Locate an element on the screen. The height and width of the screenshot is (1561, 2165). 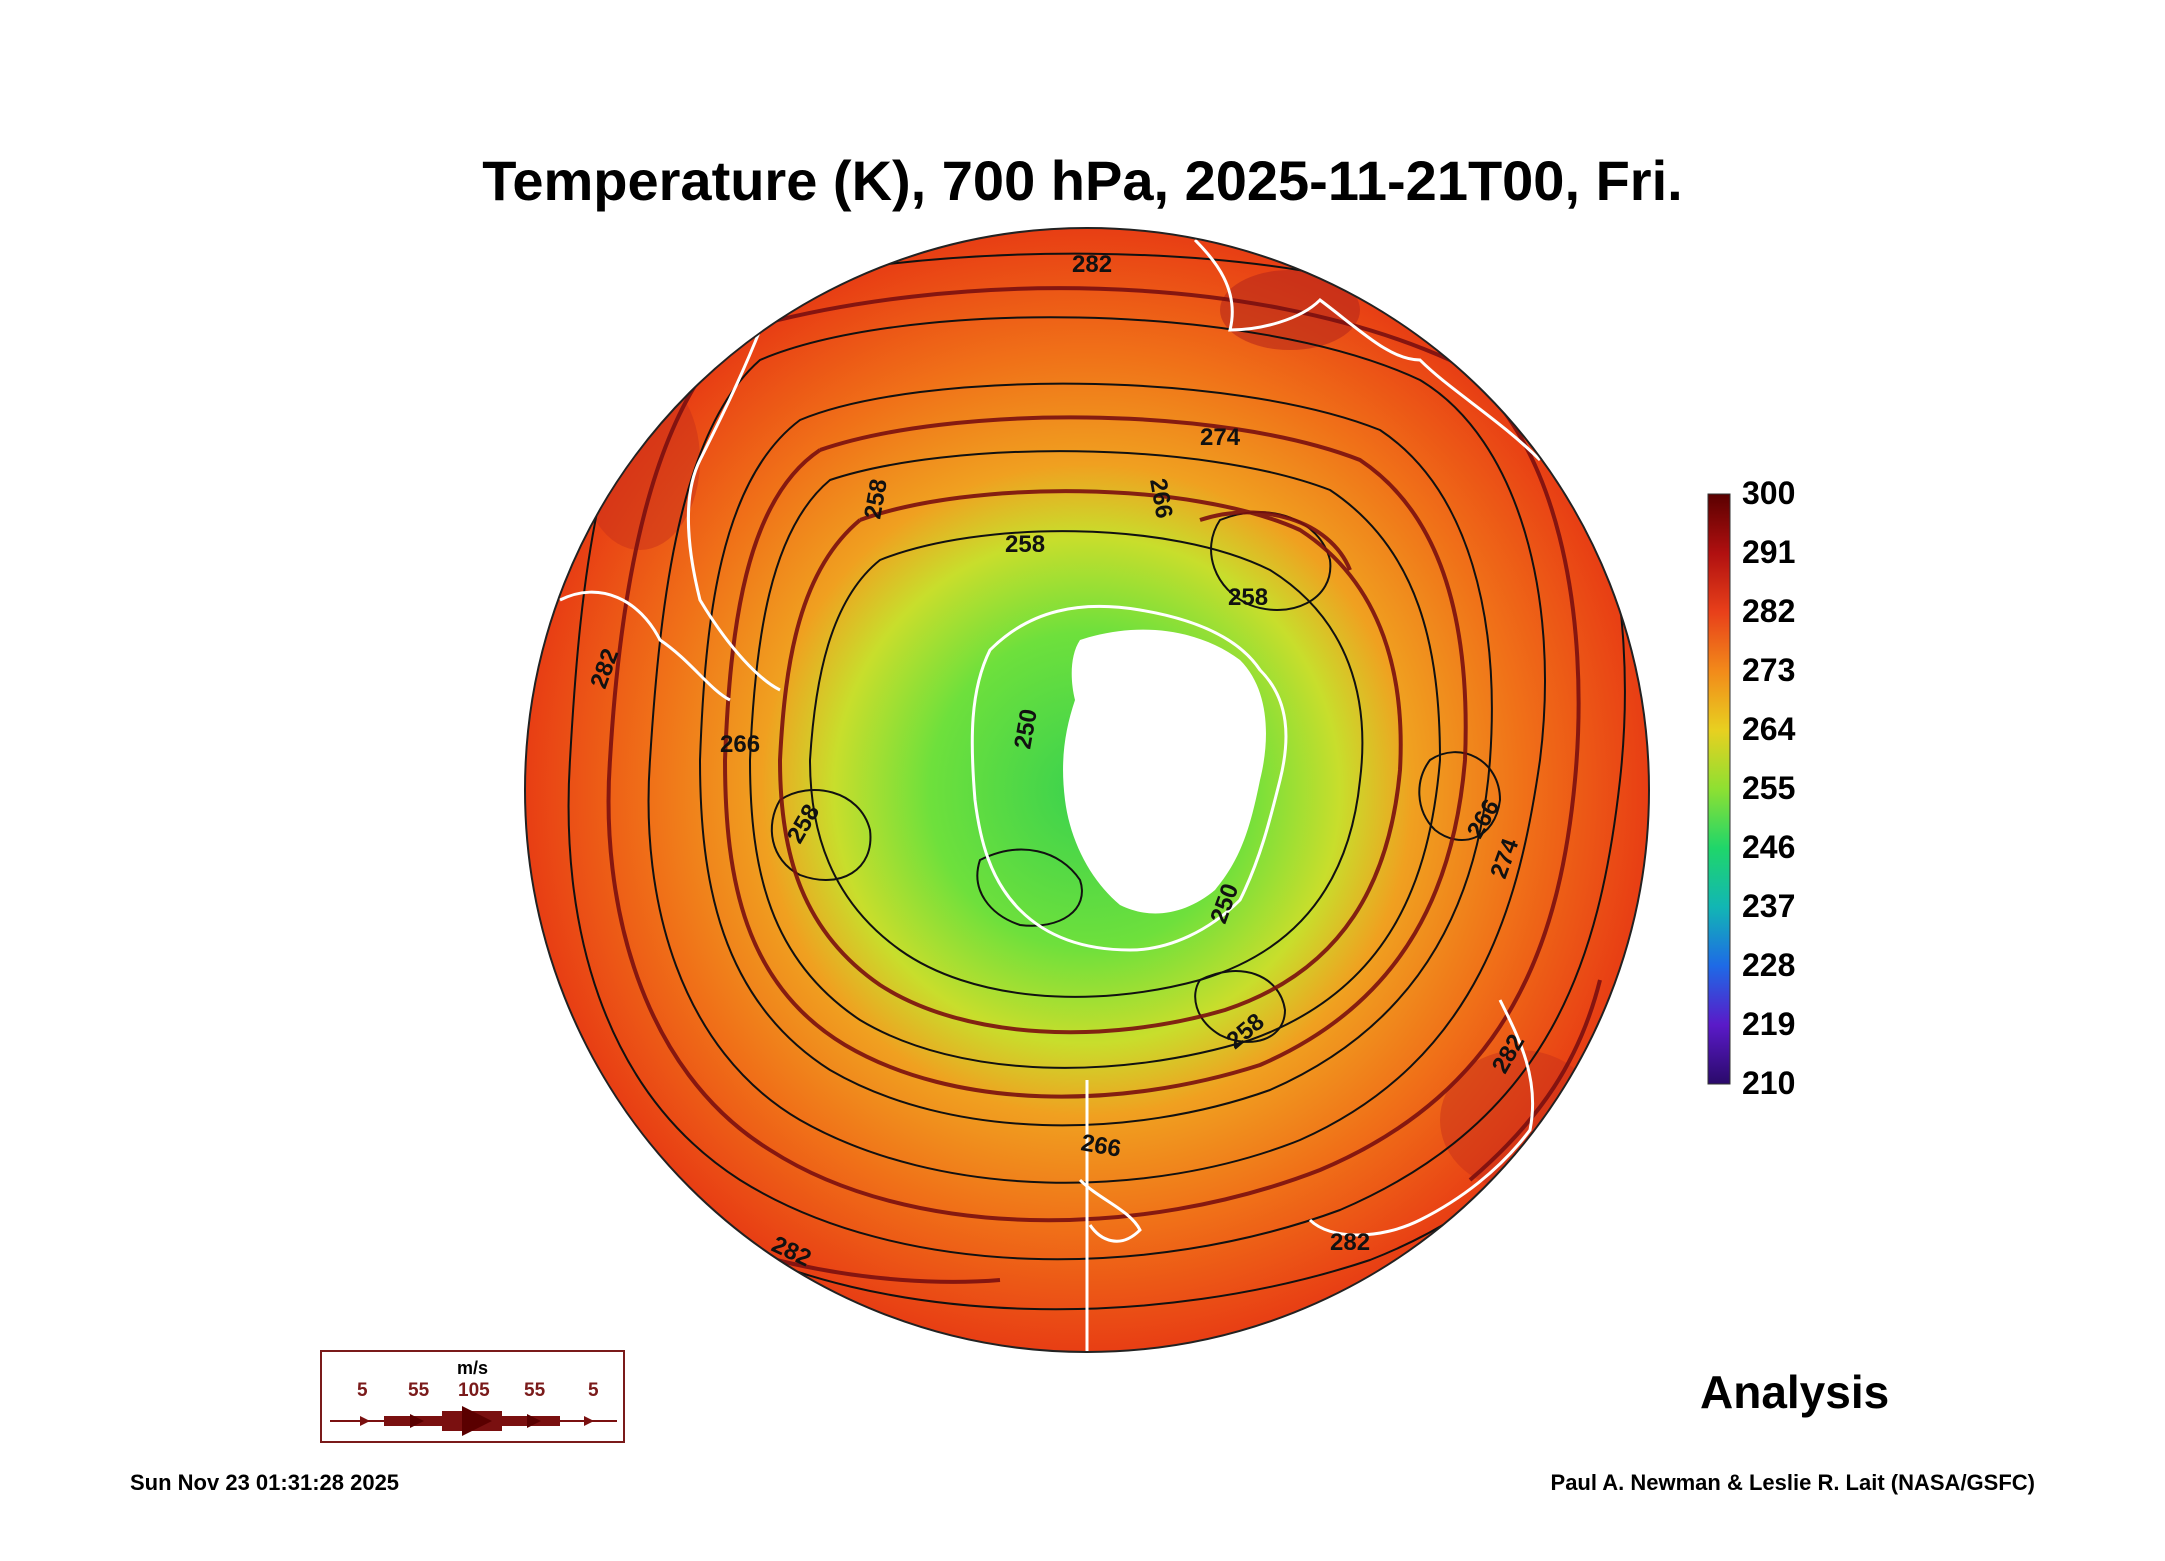
colorbar-label: 291 is located at coordinates (1769, 552).